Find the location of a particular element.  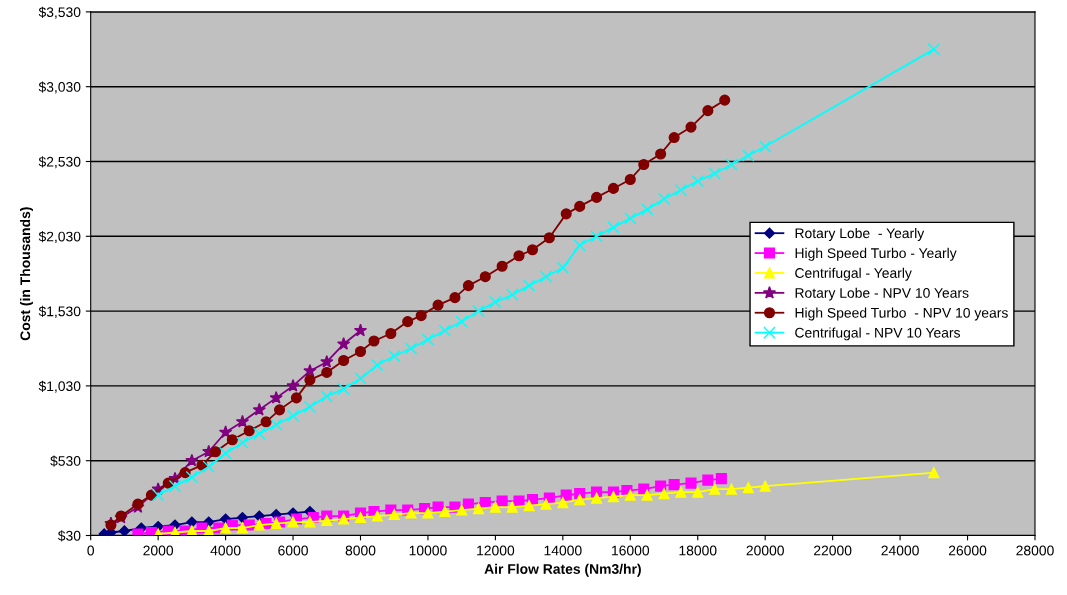

y-tick-label: $1,530 is located at coordinates (59, 311).